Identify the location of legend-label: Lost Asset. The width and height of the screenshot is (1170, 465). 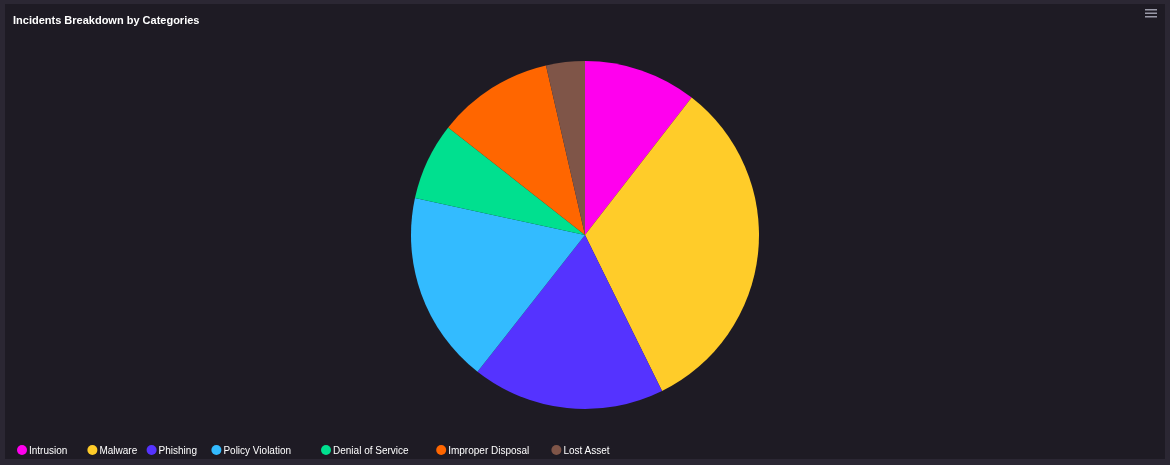
(586, 450).